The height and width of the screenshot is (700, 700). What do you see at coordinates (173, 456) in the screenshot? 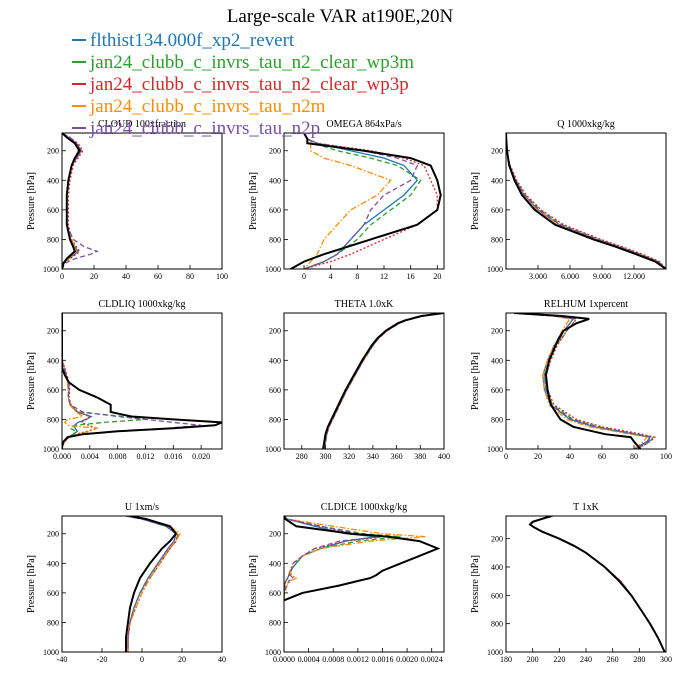
I see `x-tick-label: 0.016` at bounding box center [173, 456].